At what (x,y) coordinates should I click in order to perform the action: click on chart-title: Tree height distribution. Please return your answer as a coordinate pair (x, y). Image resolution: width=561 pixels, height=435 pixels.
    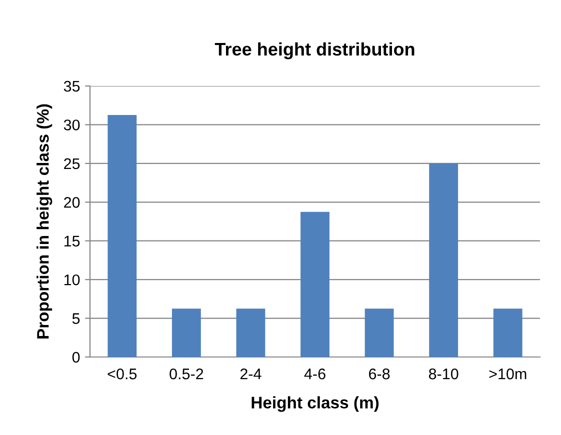
    Looking at the image, I should click on (314, 51).